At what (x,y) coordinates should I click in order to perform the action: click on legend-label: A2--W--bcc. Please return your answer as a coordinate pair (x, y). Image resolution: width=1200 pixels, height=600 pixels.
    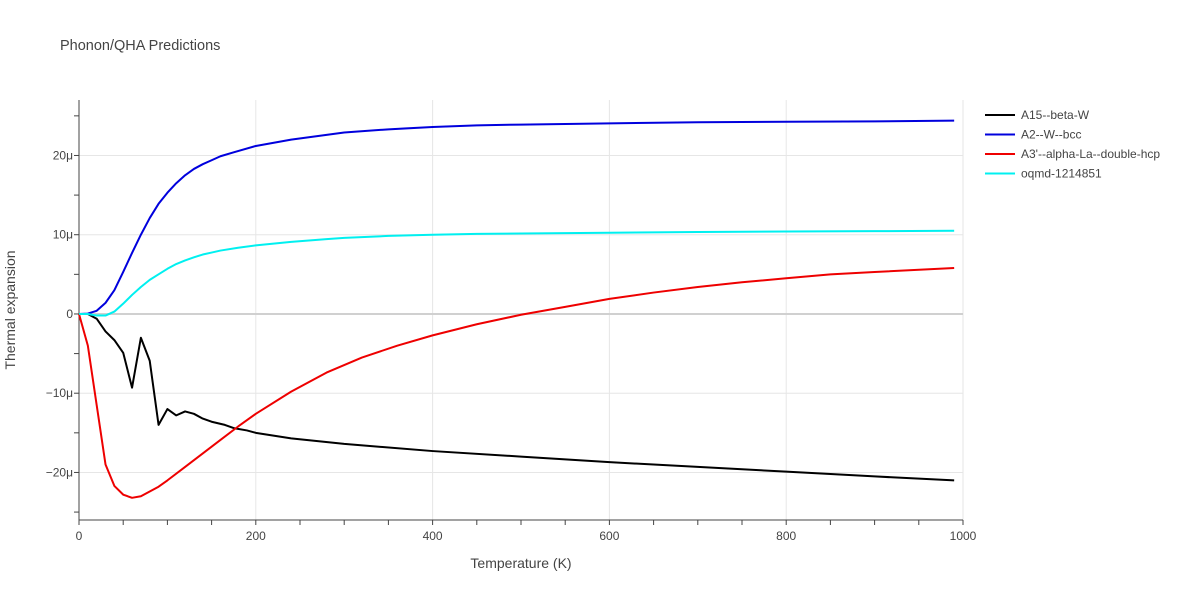
    Looking at the image, I should click on (1051, 135).